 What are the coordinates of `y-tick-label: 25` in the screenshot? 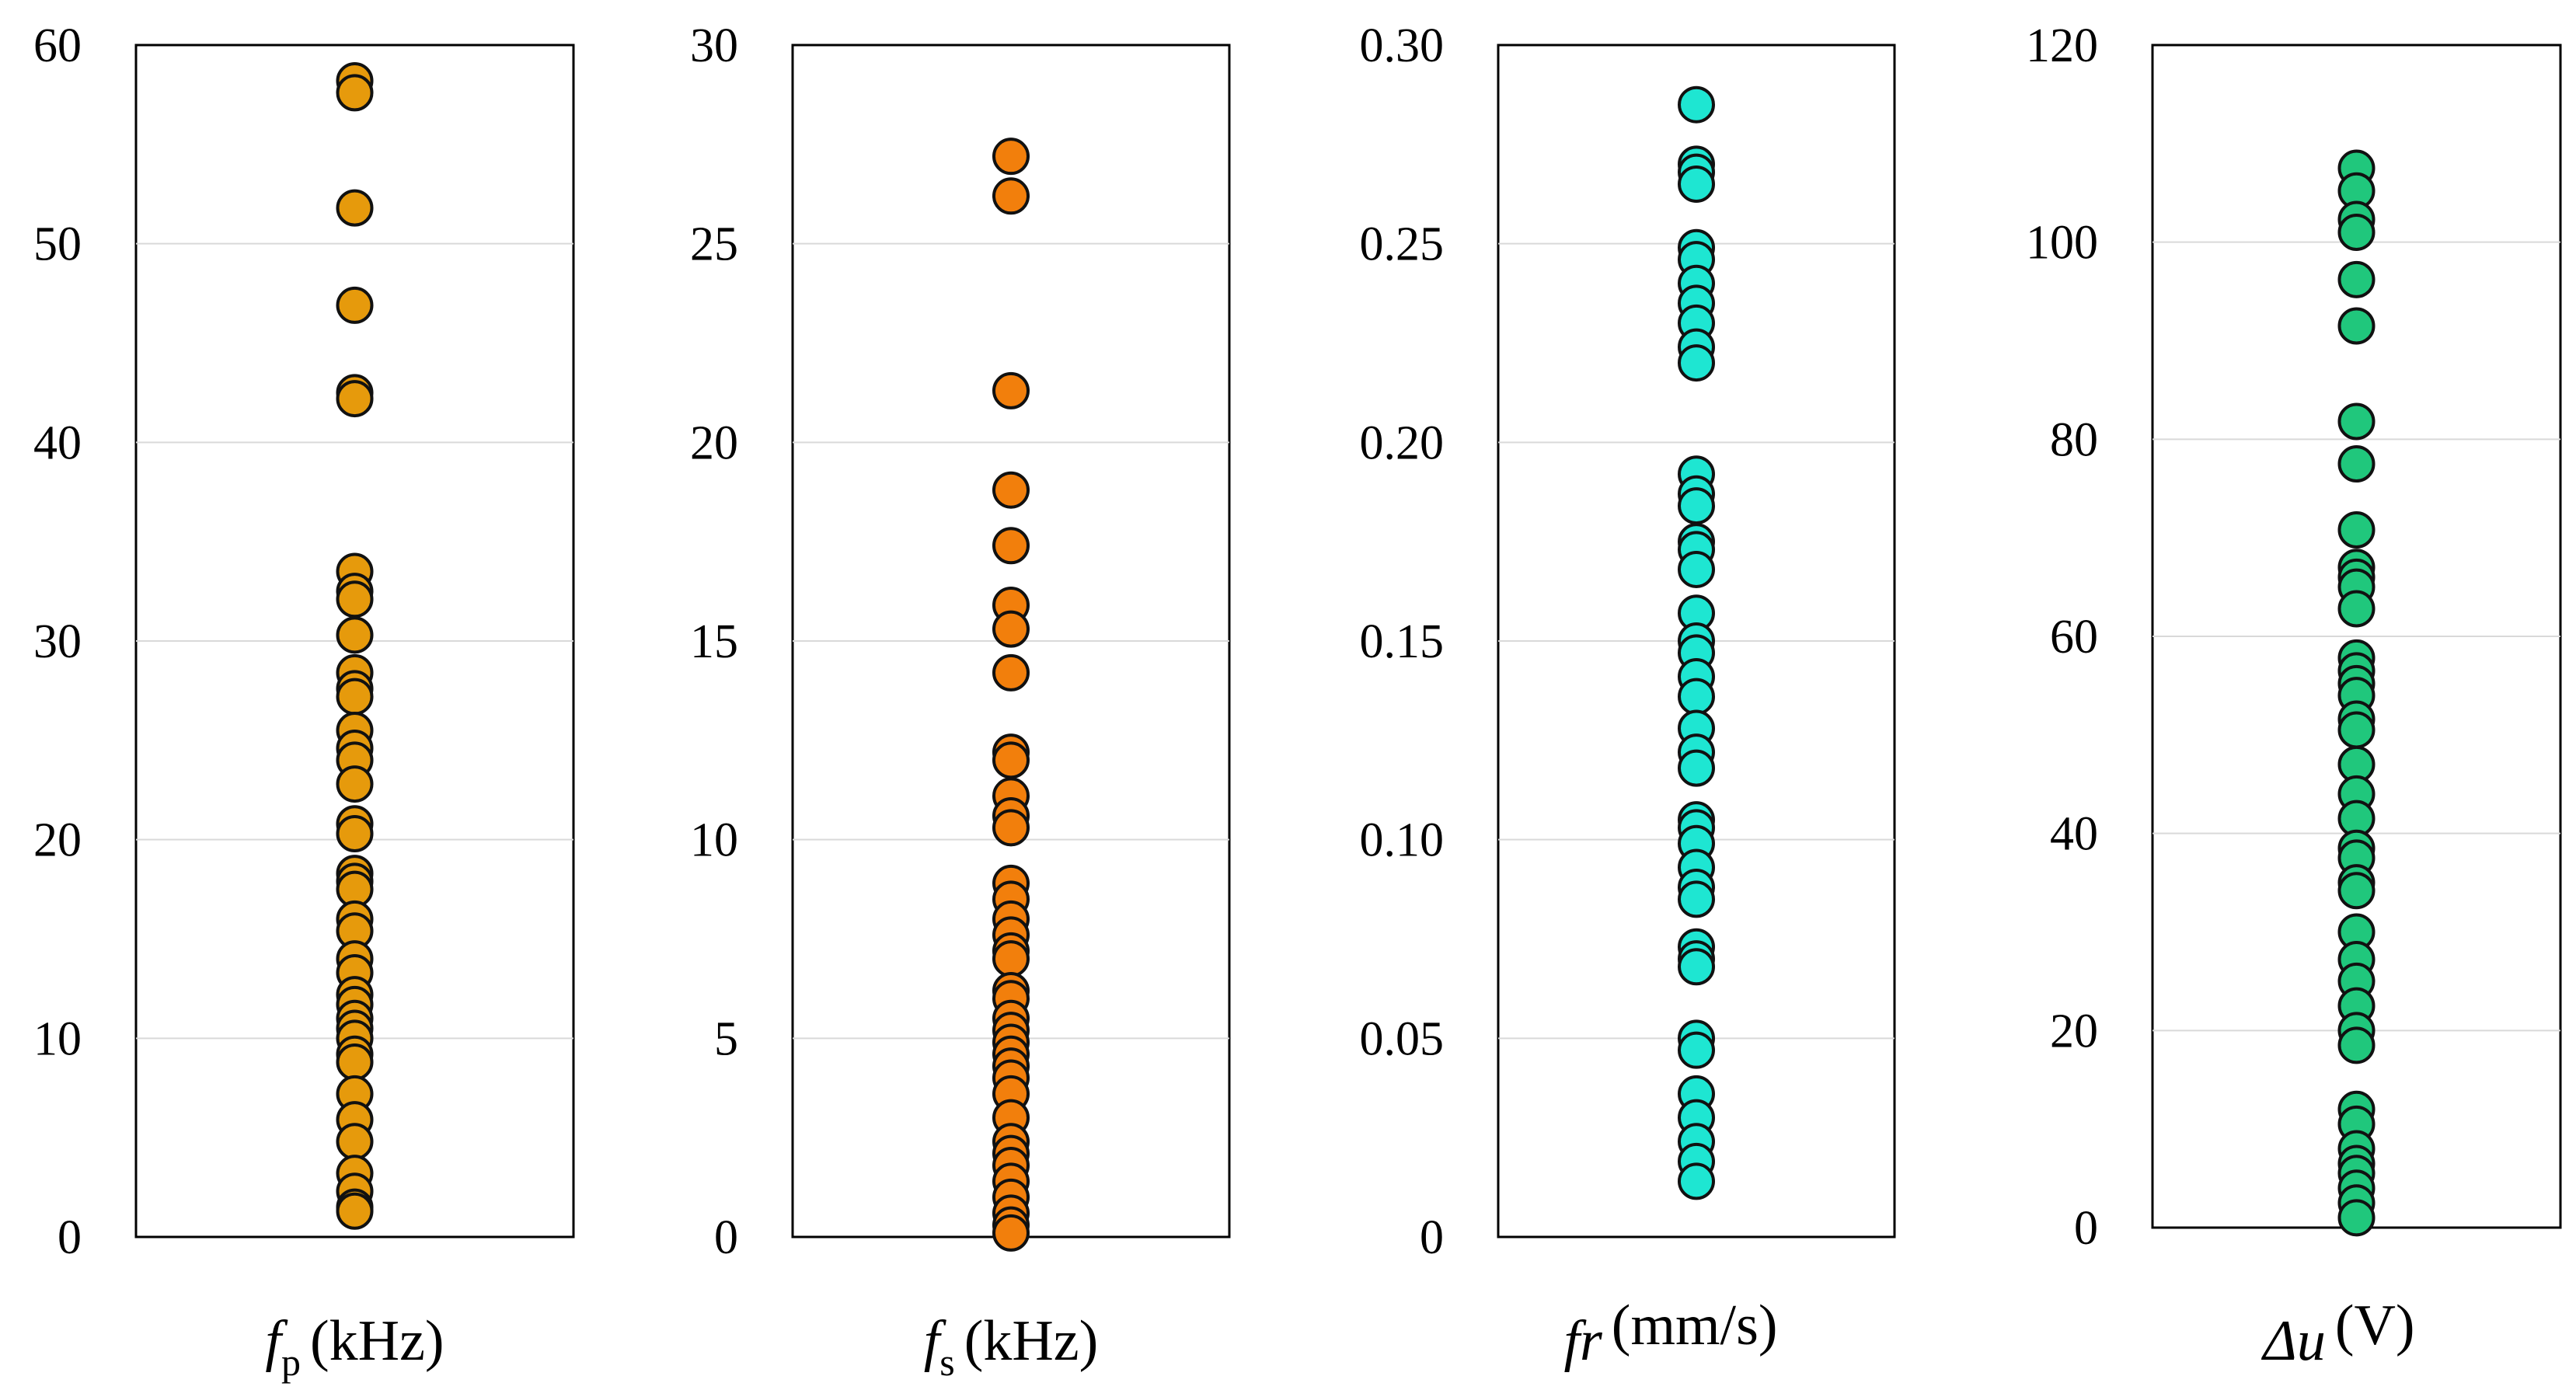 It's located at (714, 244).